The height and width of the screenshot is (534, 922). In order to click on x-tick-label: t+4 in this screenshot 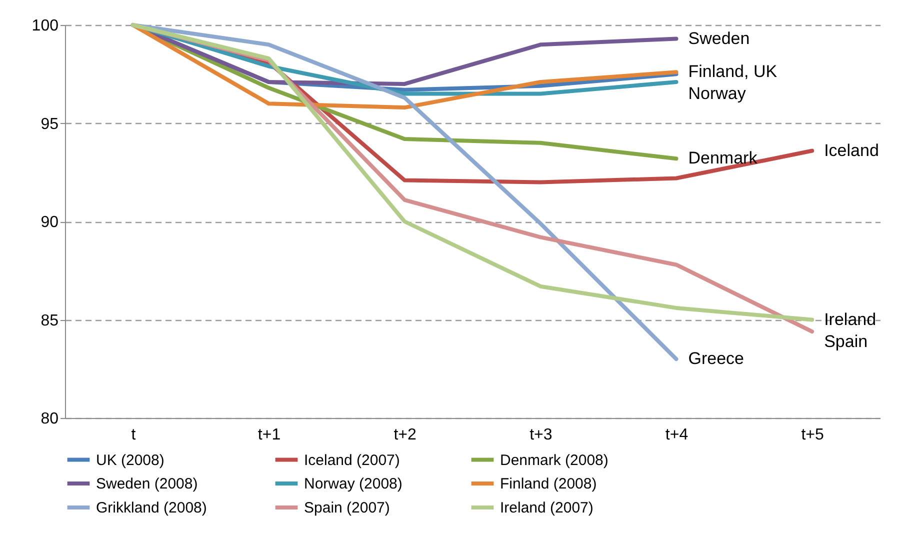, I will do `click(676, 435)`.